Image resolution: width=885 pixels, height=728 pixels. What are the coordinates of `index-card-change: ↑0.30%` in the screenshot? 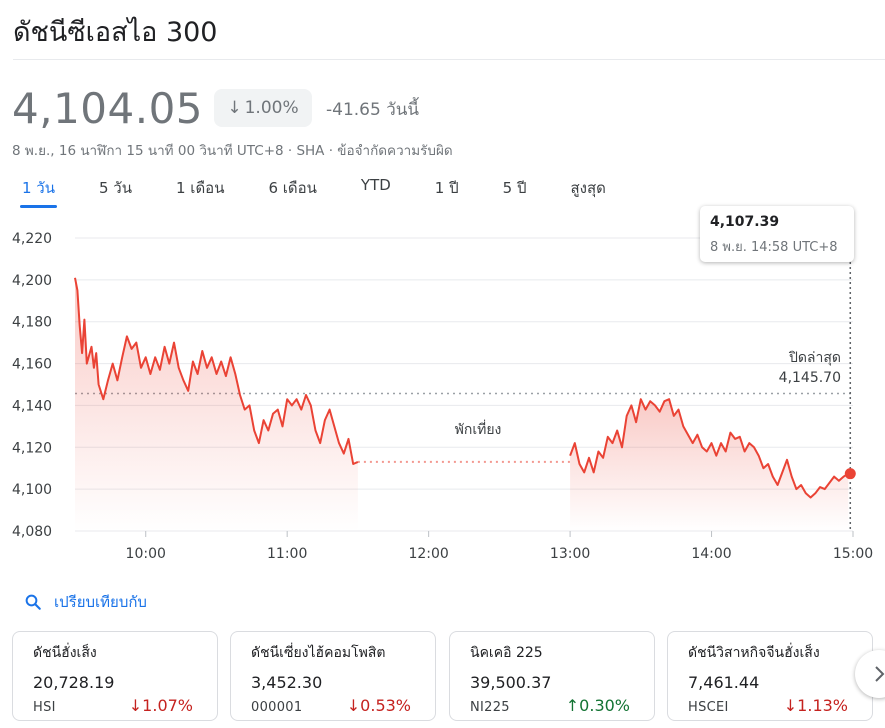 It's located at (598, 705).